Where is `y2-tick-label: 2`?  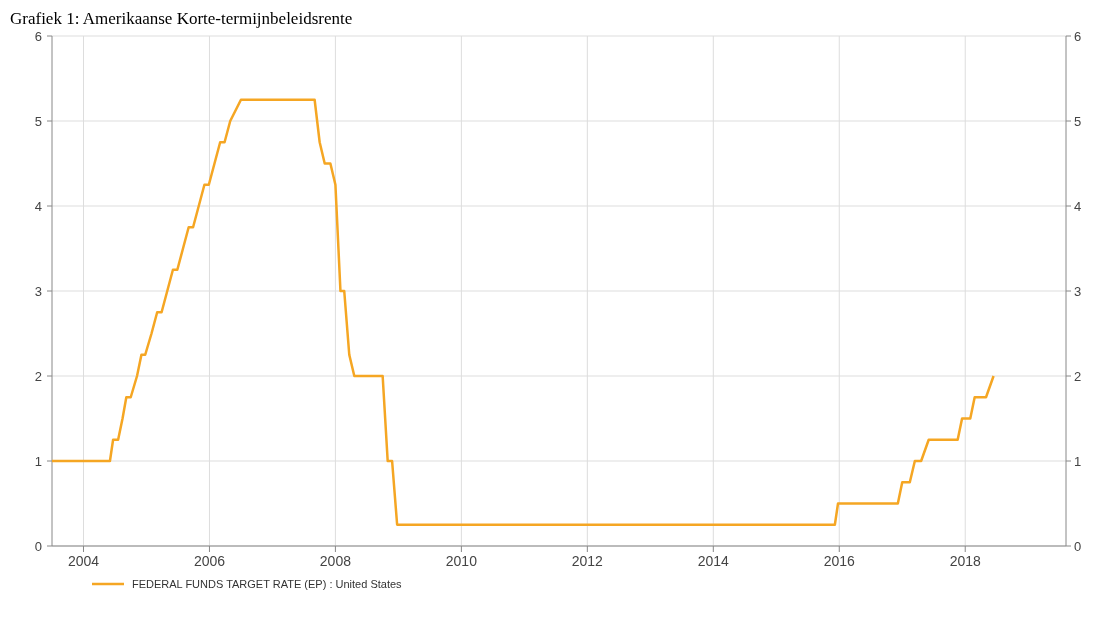
y2-tick-label: 2 is located at coordinates (1078, 376).